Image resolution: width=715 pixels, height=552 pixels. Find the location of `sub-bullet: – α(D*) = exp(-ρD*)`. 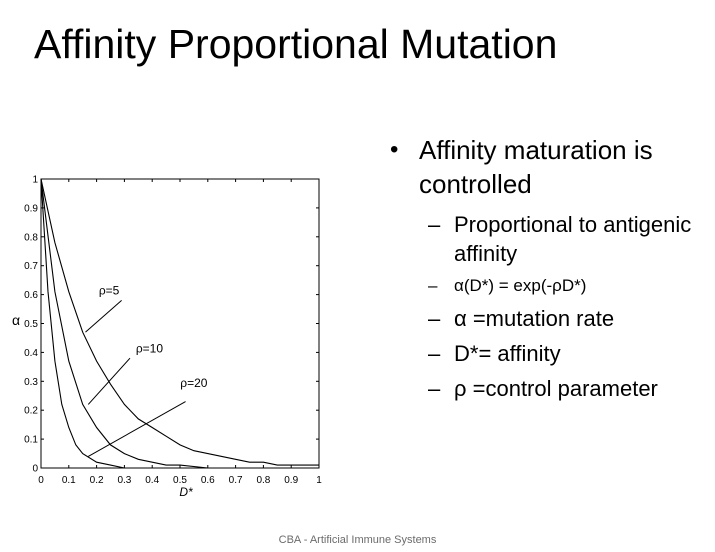

sub-bullet: – α(D*) = exp(-ρD*) is located at coordinates (568, 286).